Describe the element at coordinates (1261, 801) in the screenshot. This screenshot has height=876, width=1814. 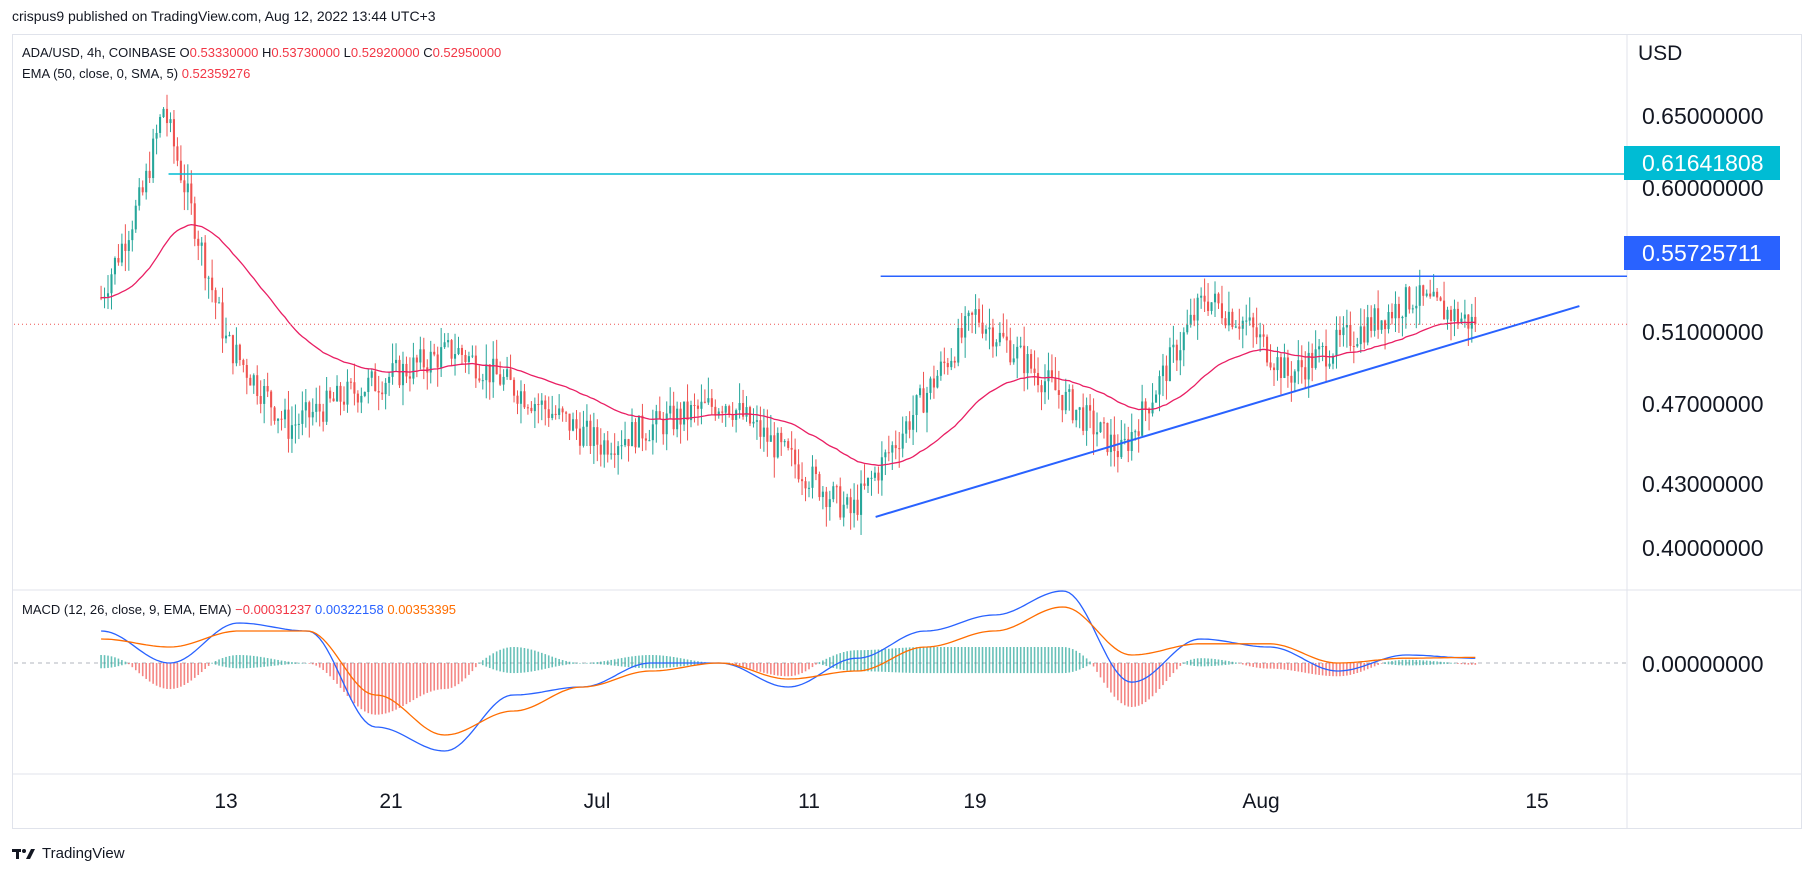
I see `time-tick: Aug` at that location.